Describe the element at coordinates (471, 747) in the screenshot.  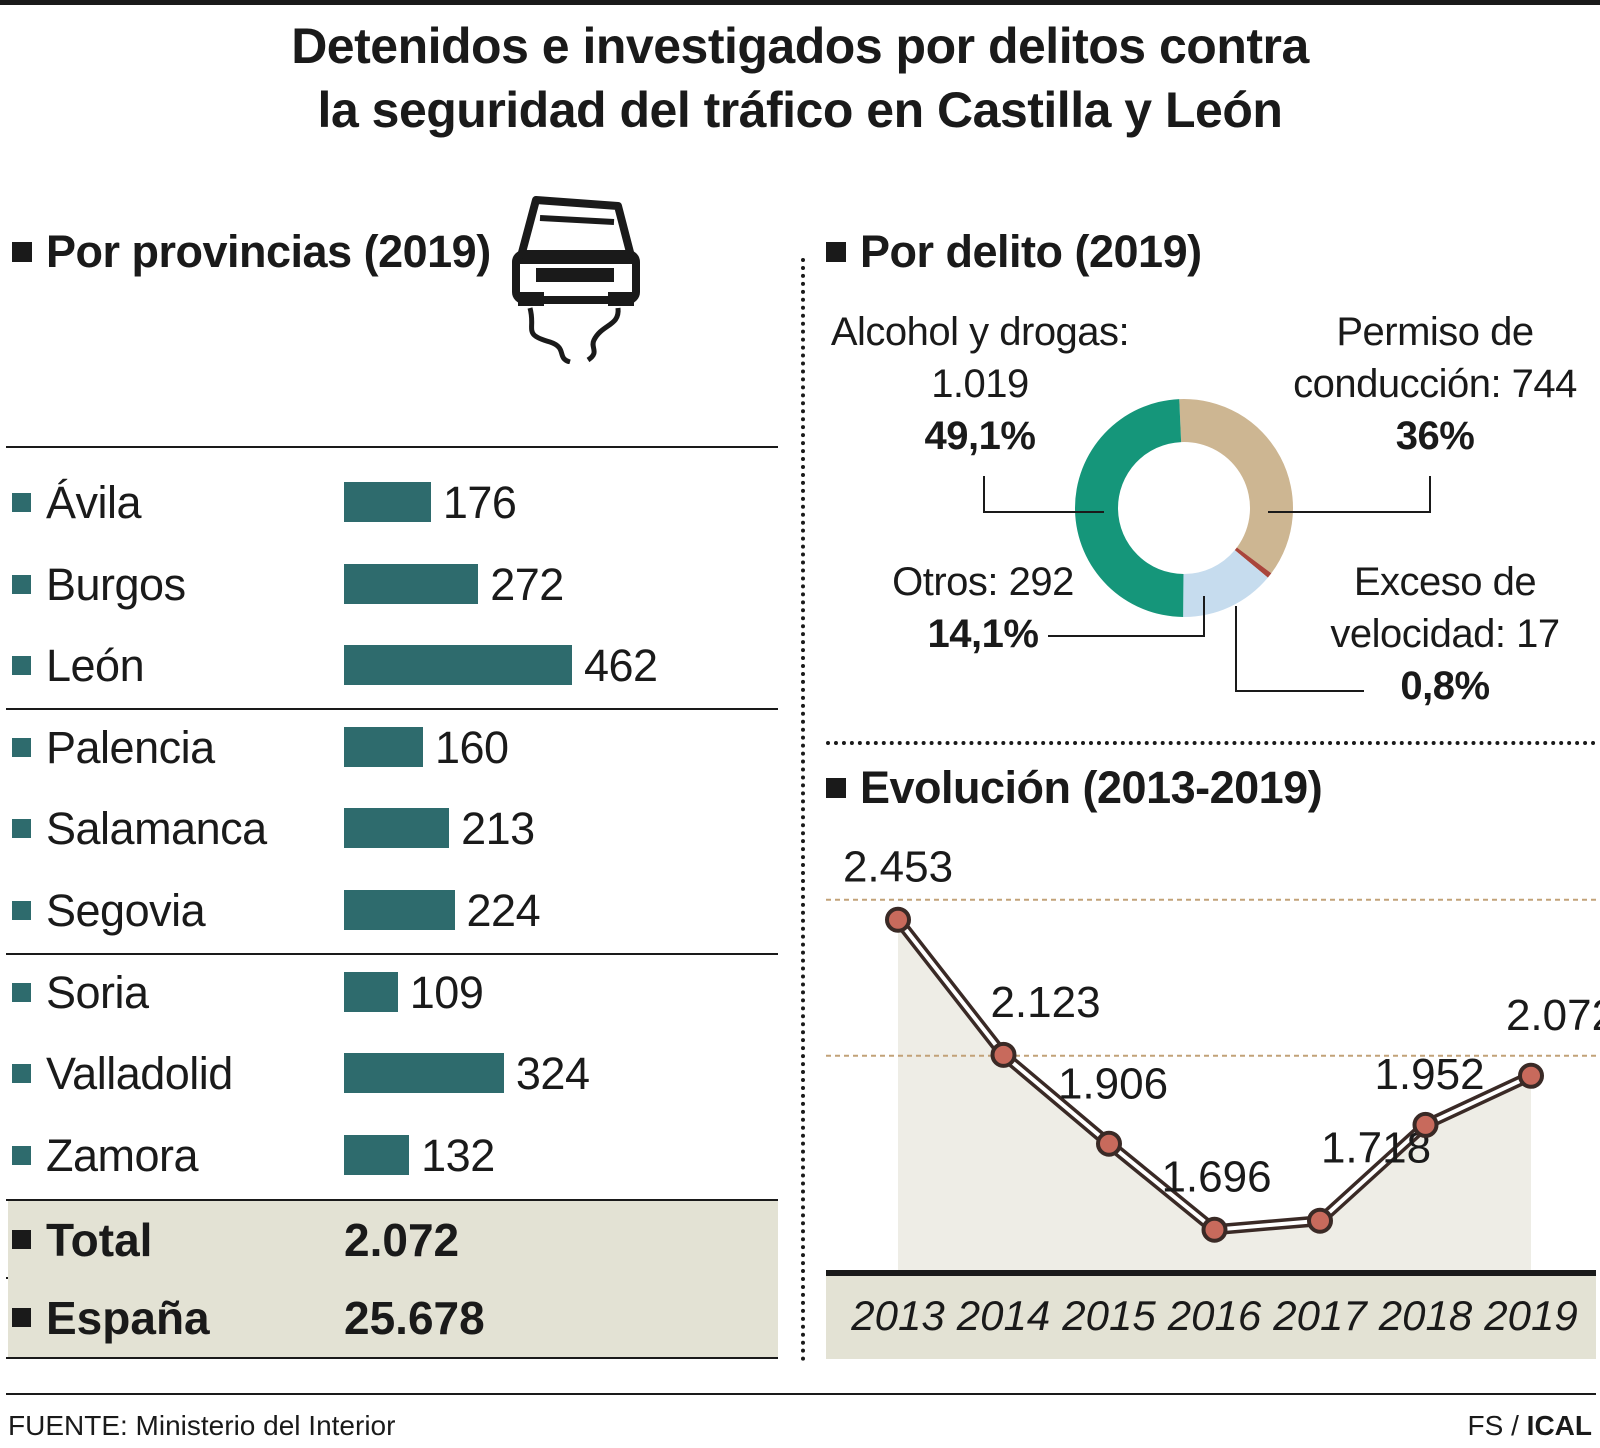
I see `bar-value-label: 160` at that location.